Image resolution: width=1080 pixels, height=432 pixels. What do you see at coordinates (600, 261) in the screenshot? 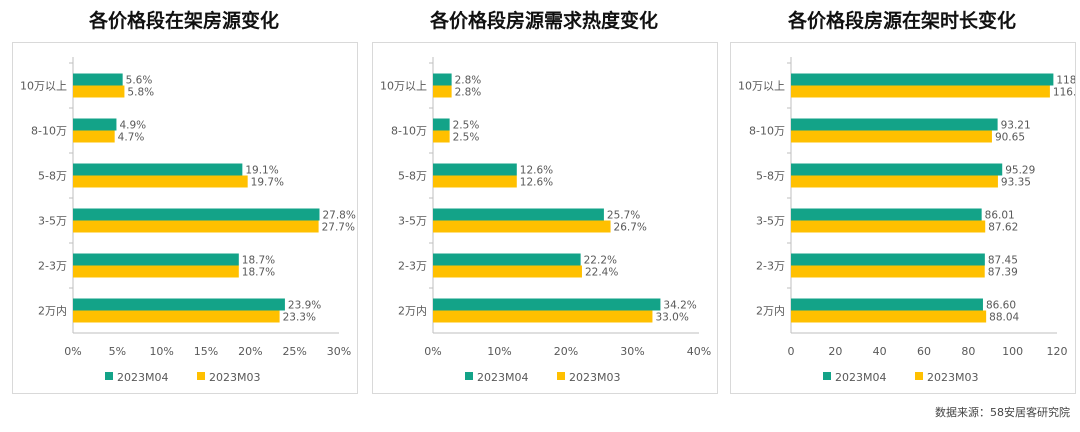
I see `data-label: 22.2%` at bounding box center [600, 261].